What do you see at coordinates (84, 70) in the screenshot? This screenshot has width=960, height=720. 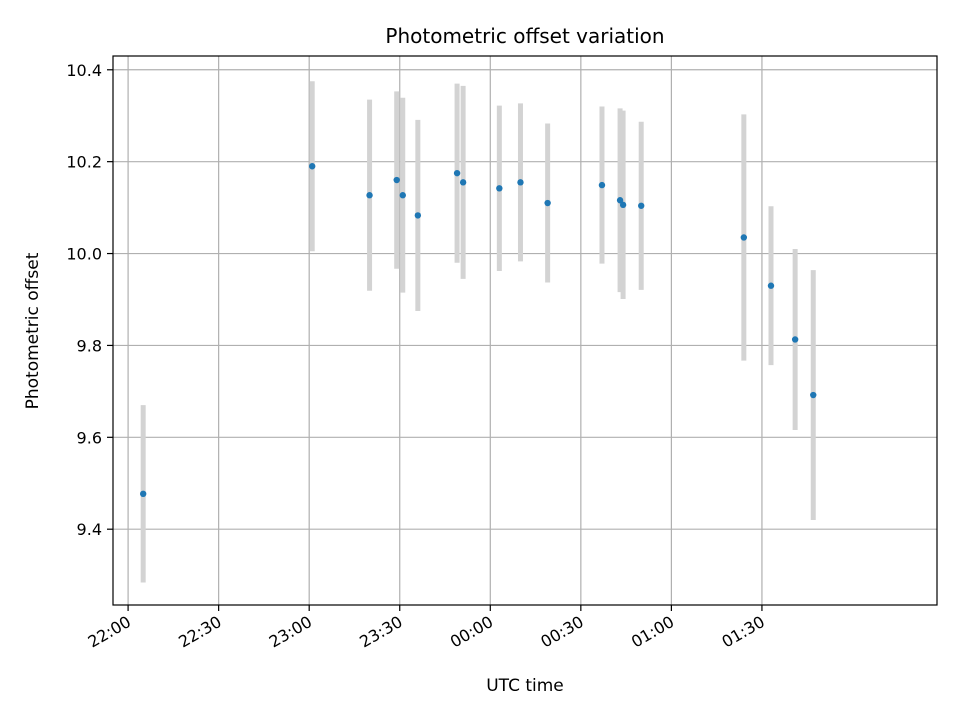 I see `y-tick-label: 10.4` at bounding box center [84, 70].